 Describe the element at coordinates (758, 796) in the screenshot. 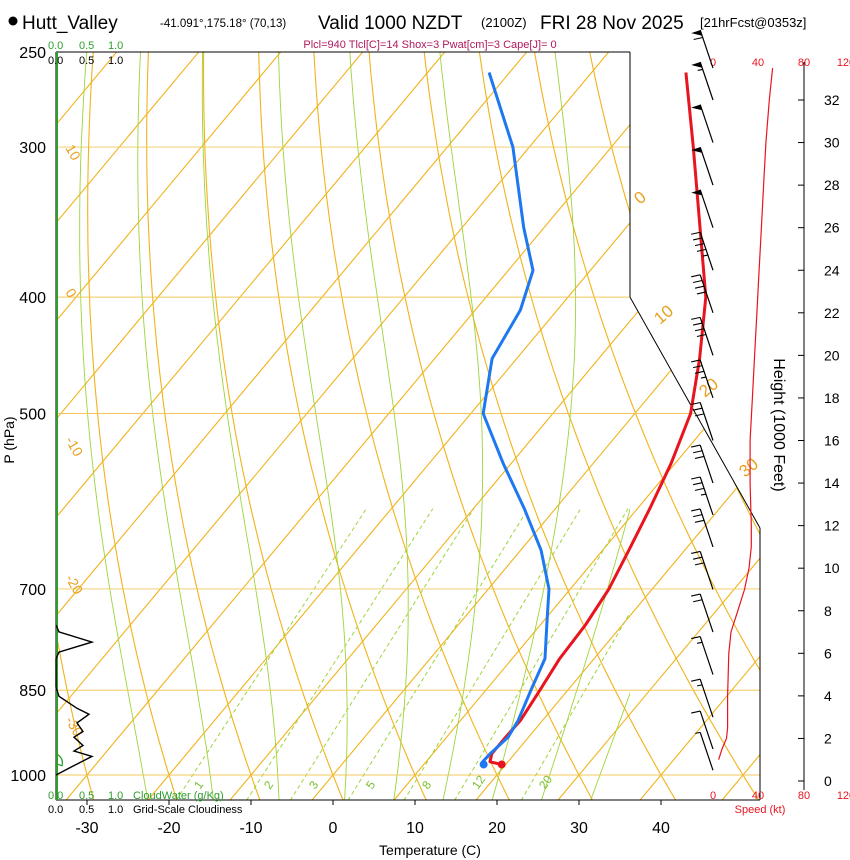

I see `speed-axis-bottom-label: 40` at that location.